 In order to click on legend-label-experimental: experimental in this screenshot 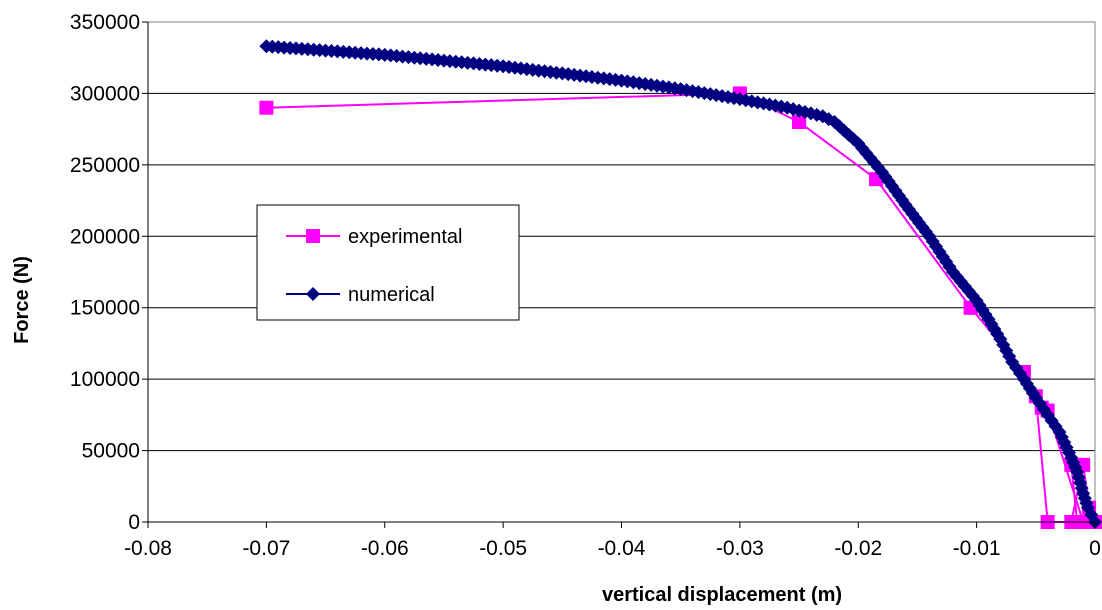, I will do `click(405, 237)`.